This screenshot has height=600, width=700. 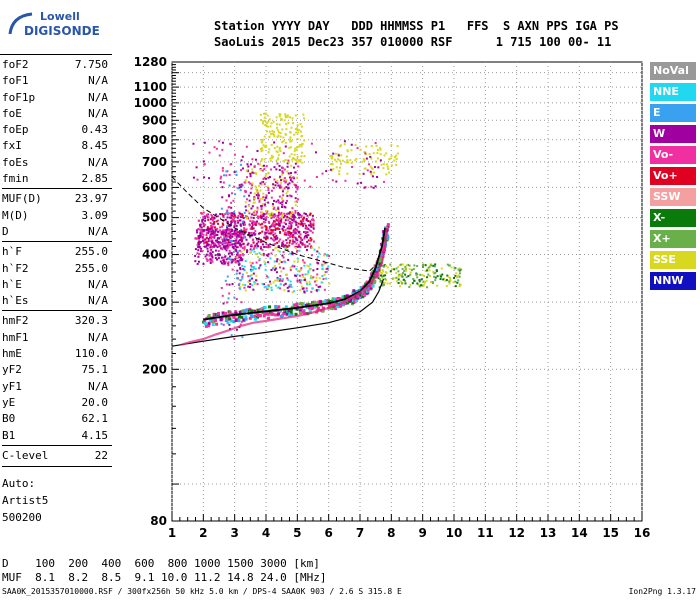 What do you see at coordinates (95, 215) in the screenshot?
I see `param-value: 3.09` at bounding box center [95, 215].